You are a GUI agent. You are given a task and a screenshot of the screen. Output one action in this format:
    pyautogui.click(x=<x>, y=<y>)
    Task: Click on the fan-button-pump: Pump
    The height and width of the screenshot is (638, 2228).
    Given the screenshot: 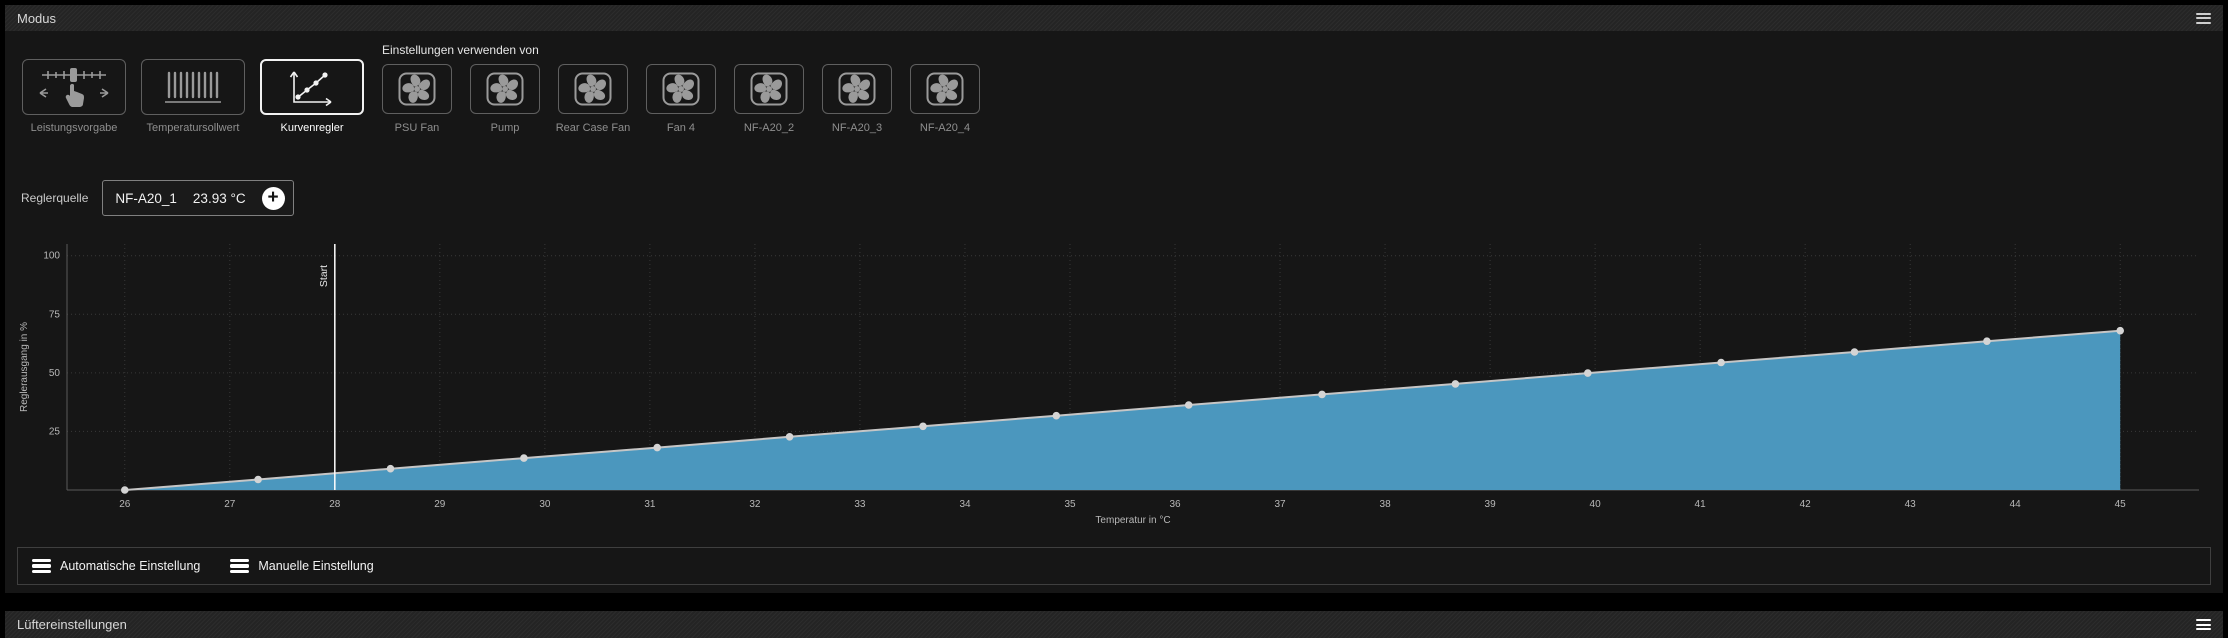 What is the action you would take?
    pyautogui.click(x=505, y=99)
    